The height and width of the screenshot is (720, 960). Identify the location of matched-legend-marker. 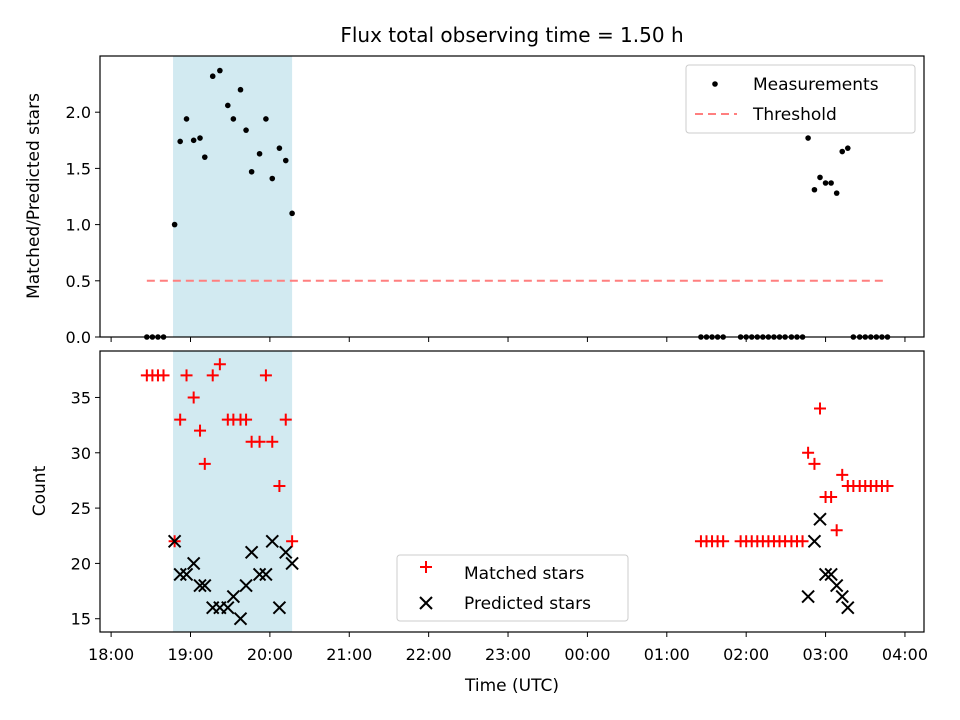
(426, 567).